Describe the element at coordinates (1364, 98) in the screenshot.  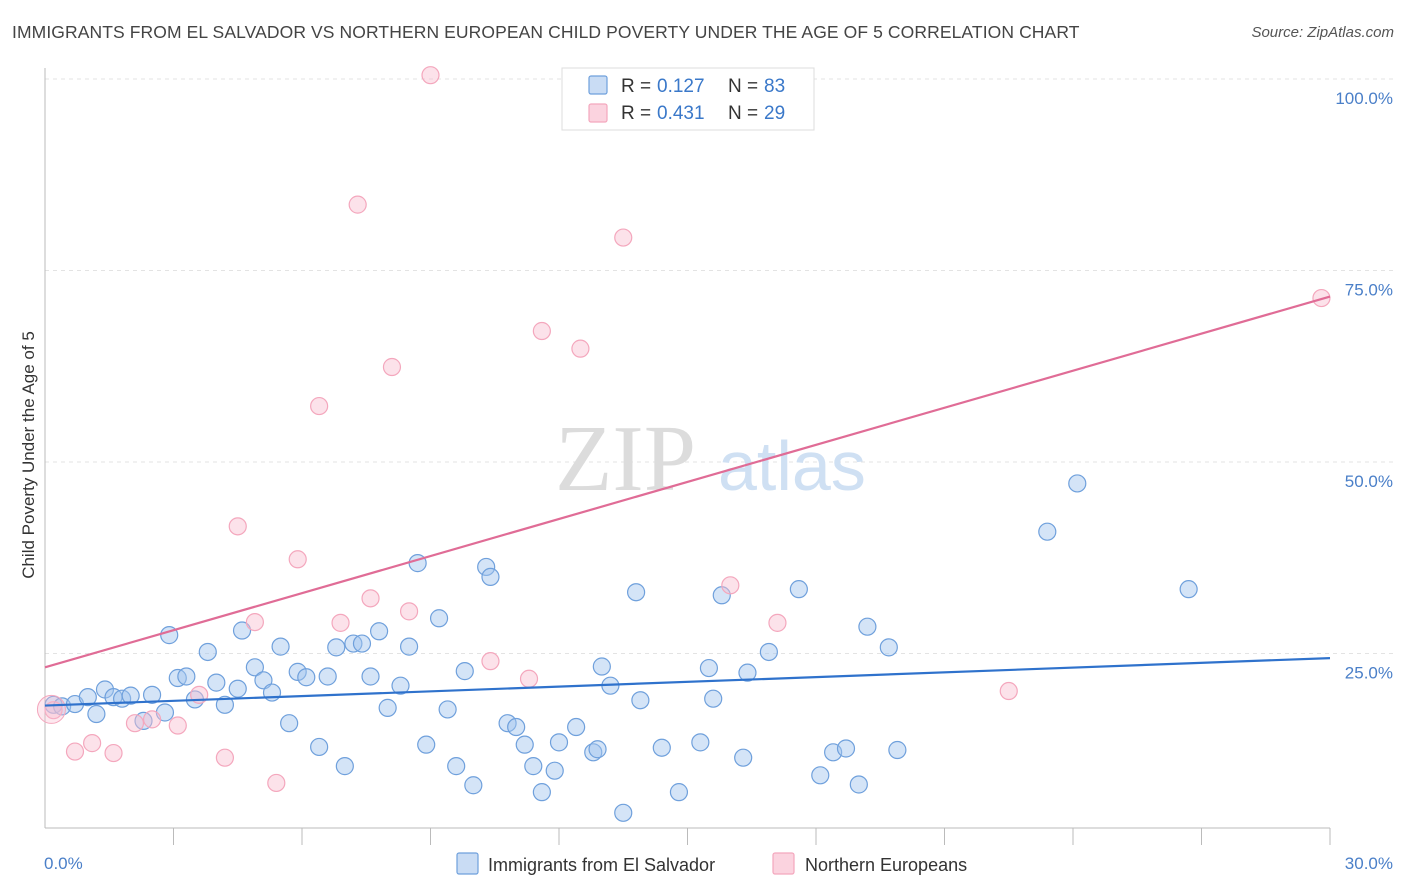
I see `y-tick-label-100: 100.0%` at that location.